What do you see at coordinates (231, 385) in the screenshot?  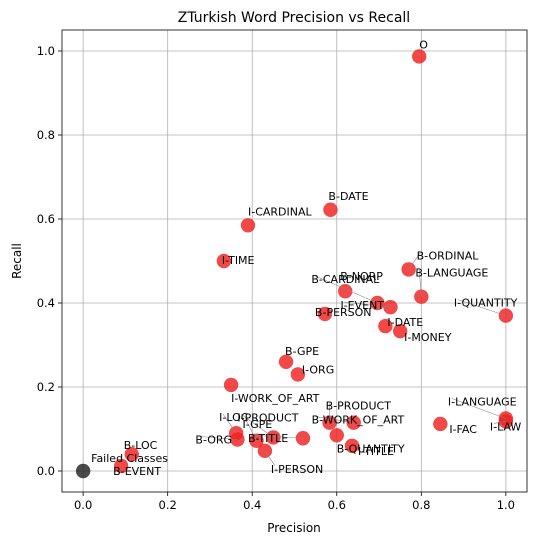 I see `point-i-work-of-art` at bounding box center [231, 385].